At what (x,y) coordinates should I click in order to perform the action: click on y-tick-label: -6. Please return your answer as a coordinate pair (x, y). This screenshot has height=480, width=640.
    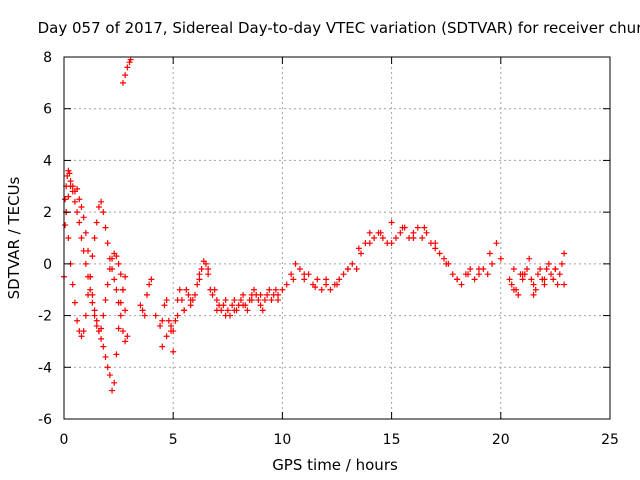
    Looking at the image, I should click on (45, 420).